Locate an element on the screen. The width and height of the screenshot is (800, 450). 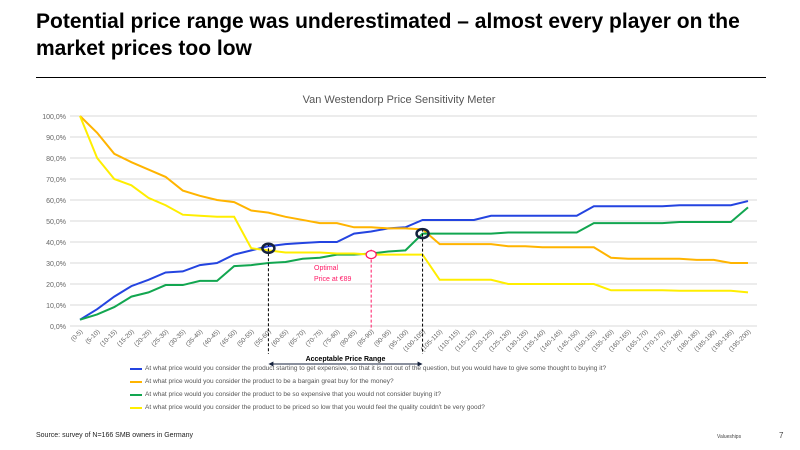
acceptable-range-label: Acceptable Price Range is located at coordinates (346, 359).